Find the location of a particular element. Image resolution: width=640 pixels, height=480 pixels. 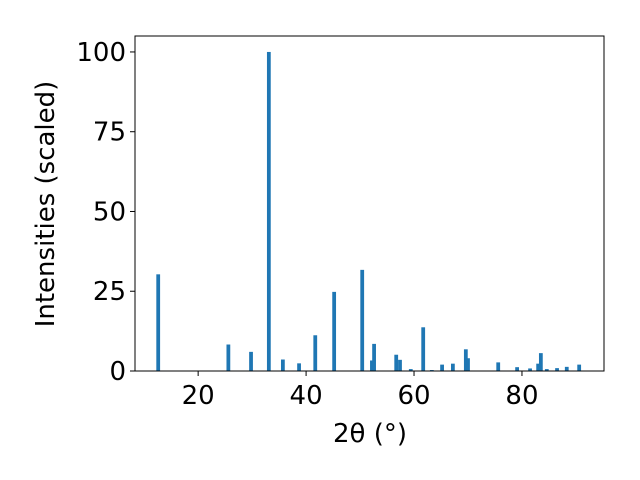

y-tick-label: 0 is located at coordinates (117, 372).